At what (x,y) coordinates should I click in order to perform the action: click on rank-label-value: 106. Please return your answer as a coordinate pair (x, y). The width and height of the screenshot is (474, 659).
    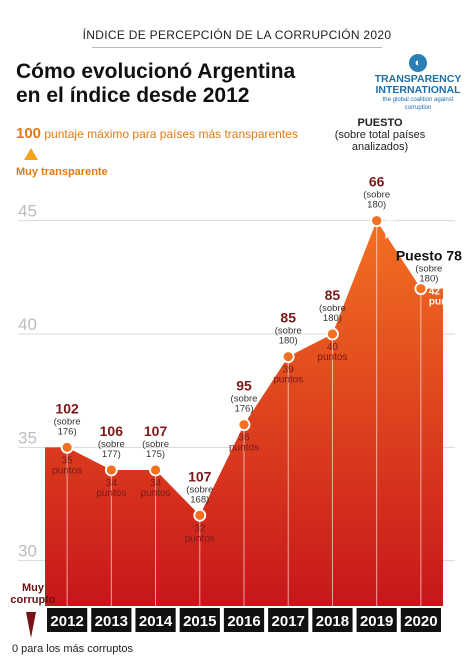
    Looking at the image, I should click on (112, 431).